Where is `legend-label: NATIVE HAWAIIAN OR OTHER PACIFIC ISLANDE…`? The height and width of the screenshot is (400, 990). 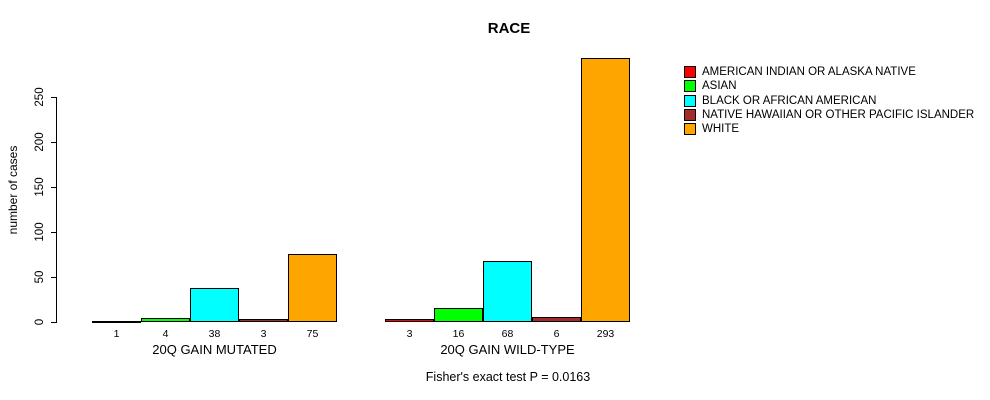
legend-label: NATIVE HAWAIIAN OR OTHER PACIFIC ISLANDE… is located at coordinates (838, 114).